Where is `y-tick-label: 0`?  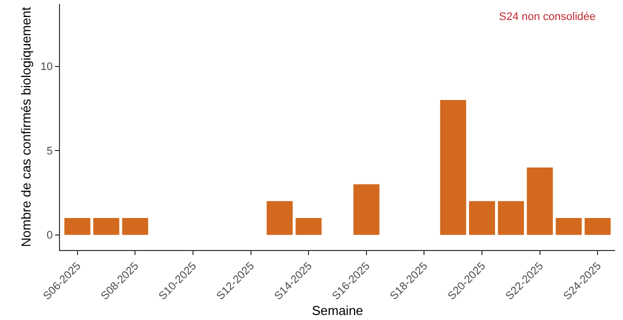 y-tick-label: 0 is located at coordinates (49, 236).